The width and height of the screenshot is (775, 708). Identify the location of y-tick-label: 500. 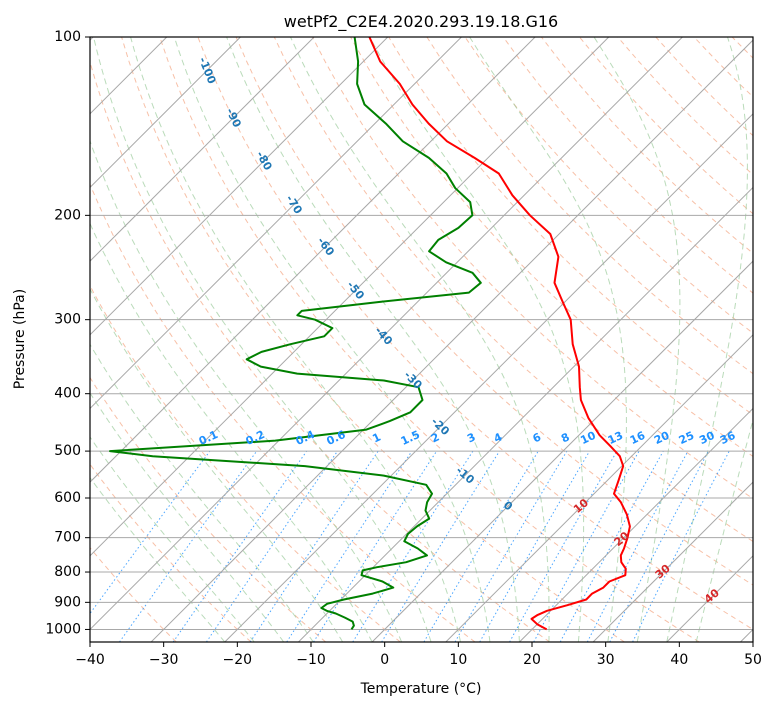
(67, 451).